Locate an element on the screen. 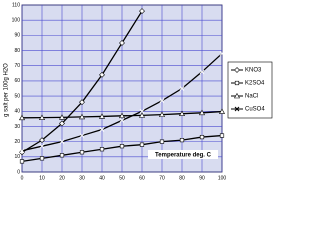  x-tick-label: 60 is located at coordinates (142, 178).